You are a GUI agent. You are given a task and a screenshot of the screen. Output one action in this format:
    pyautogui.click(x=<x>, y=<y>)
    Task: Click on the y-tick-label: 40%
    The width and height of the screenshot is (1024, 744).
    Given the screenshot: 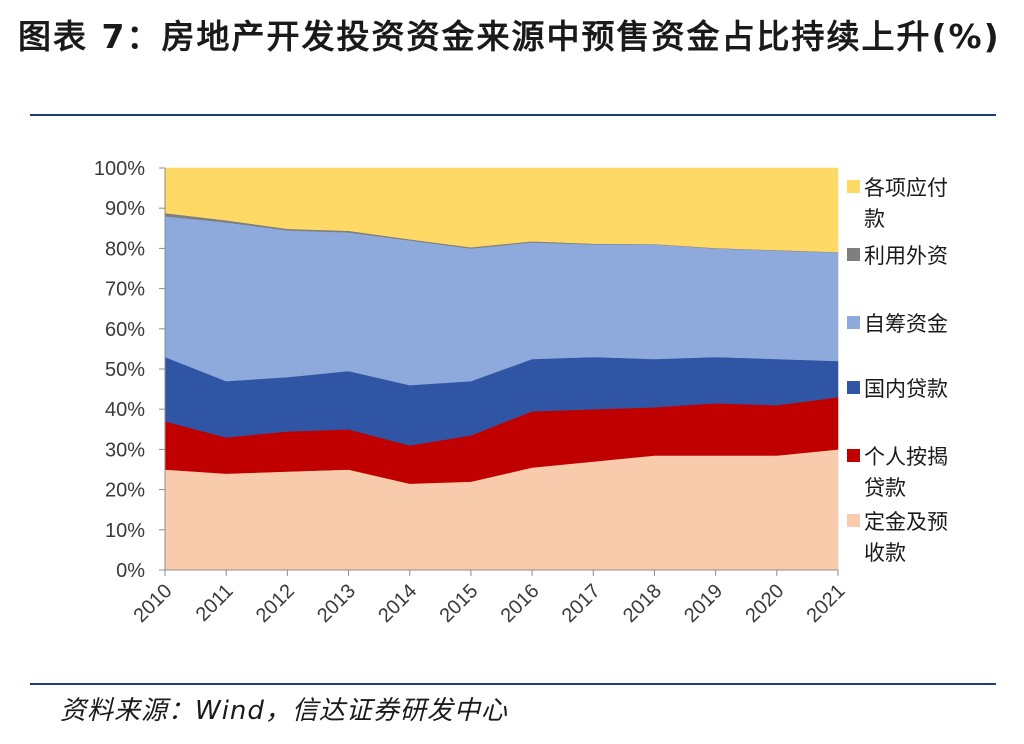 What is the action you would take?
    pyautogui.click(x=125, y=410)
    